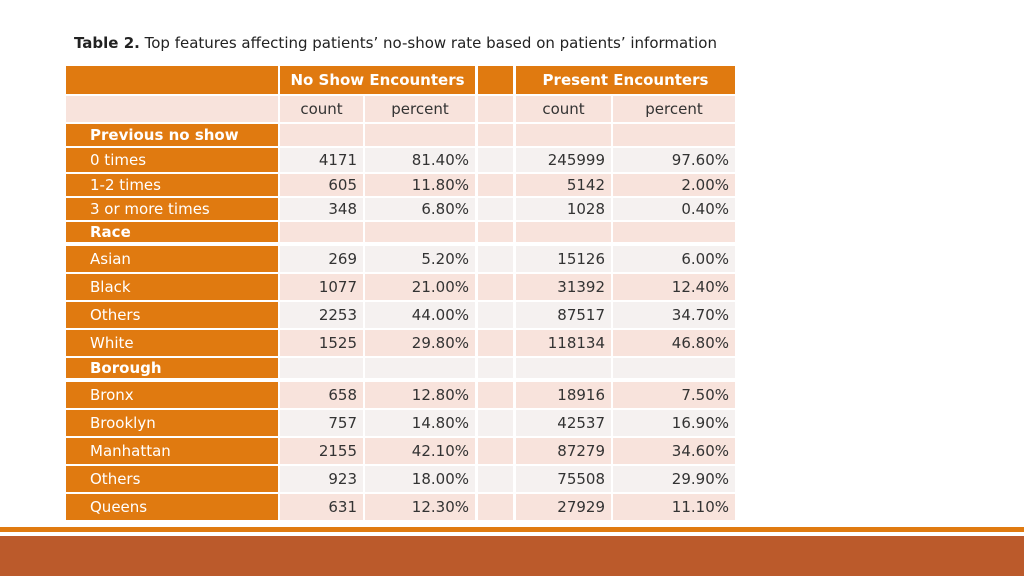 Image resolution: width=1024 pixels, height=576 pixels. I want to click on row-label: Bronx, so click(172, 395).